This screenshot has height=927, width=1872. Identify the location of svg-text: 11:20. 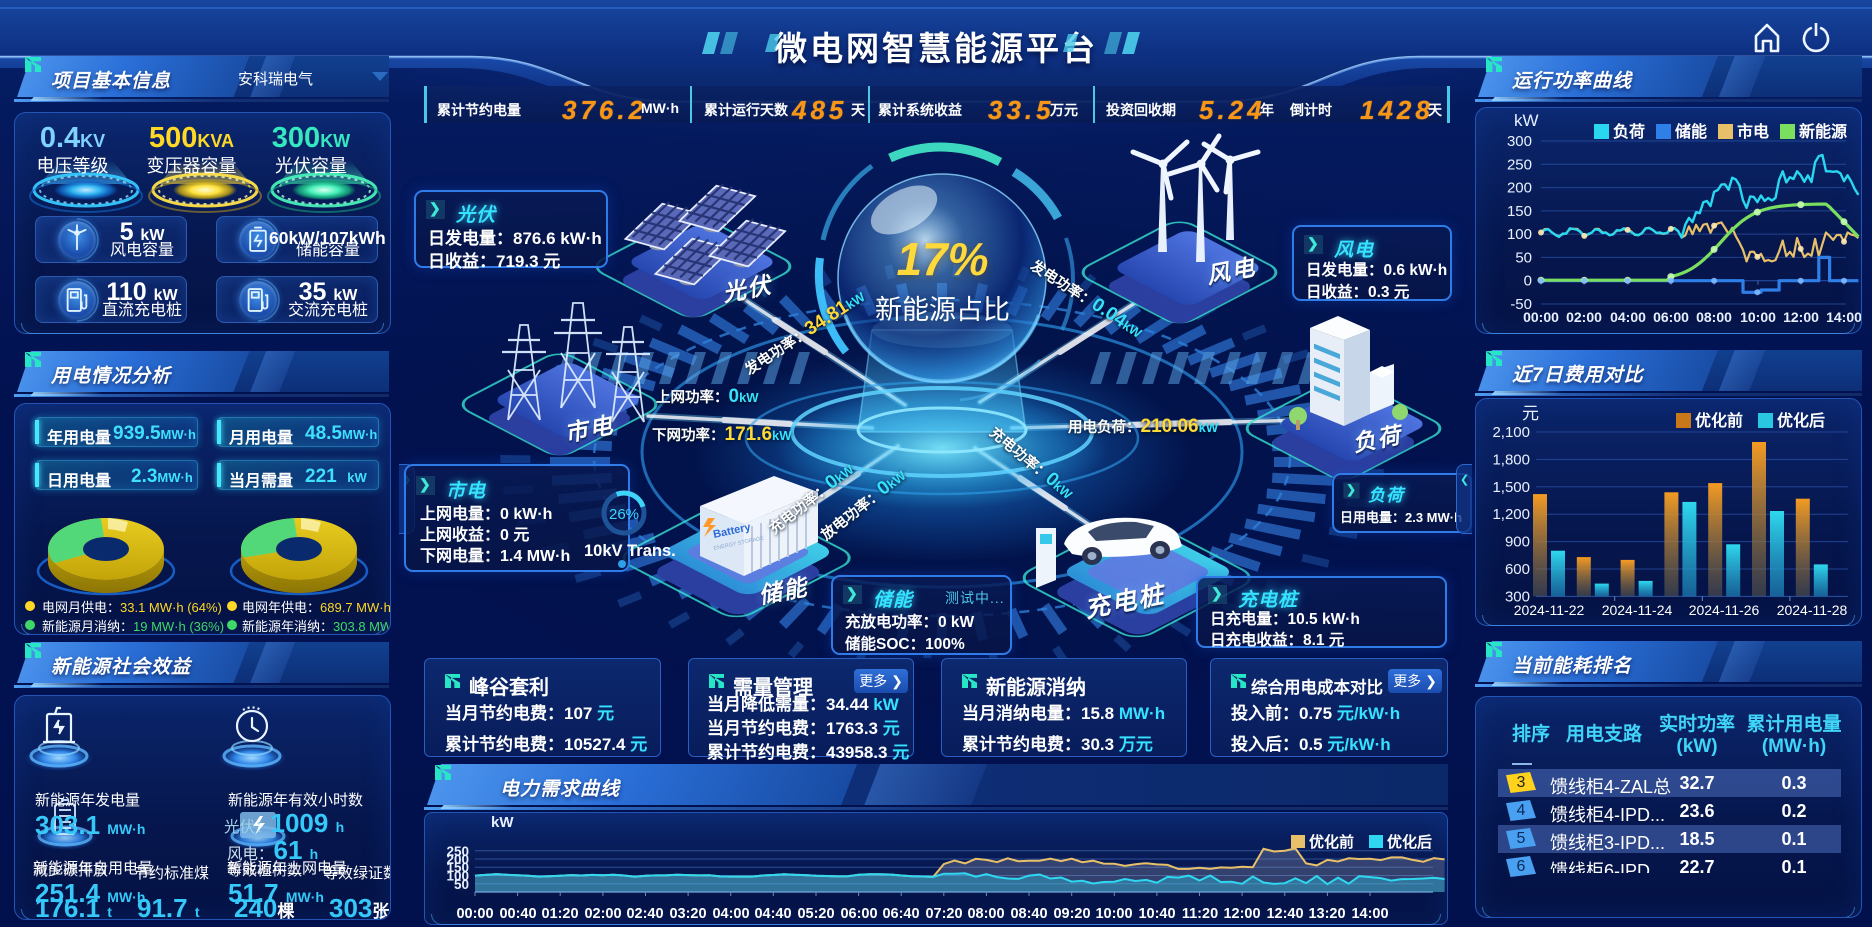
(1200, 914).